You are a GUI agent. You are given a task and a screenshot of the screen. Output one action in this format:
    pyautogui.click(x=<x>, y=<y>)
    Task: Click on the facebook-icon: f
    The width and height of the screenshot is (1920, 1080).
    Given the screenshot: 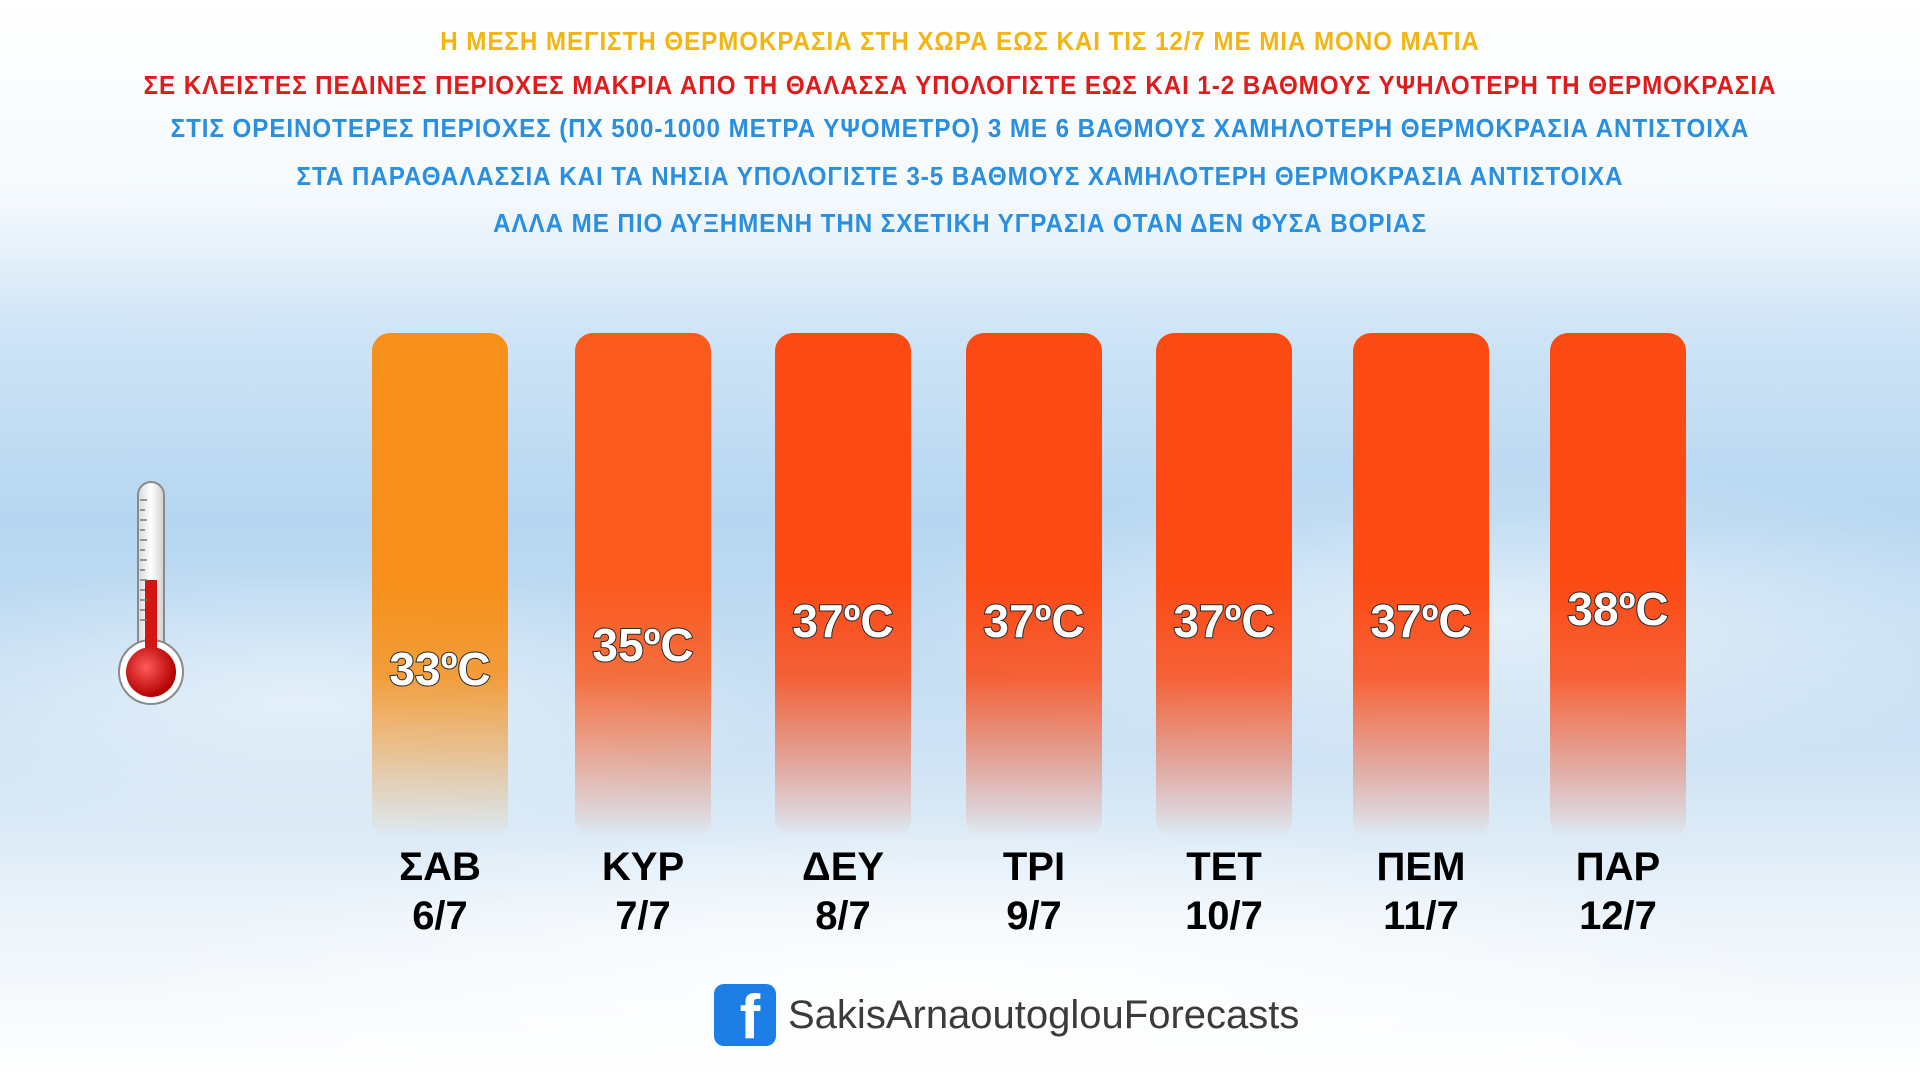 What is the action you would take?
    pyautogui.click(x=745, y=1015)
    